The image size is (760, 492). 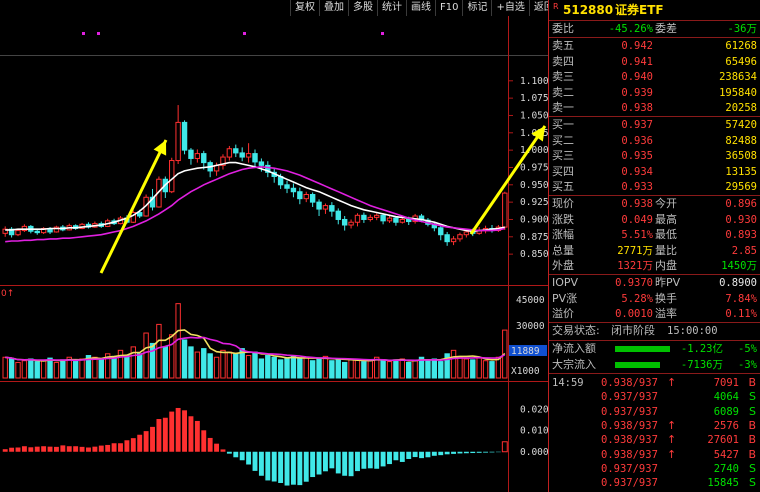 What do you see at coordinates (448, 8) in the screenshot?
I see `toolbar-button-f10: F10` at bounding box center [448, 8].